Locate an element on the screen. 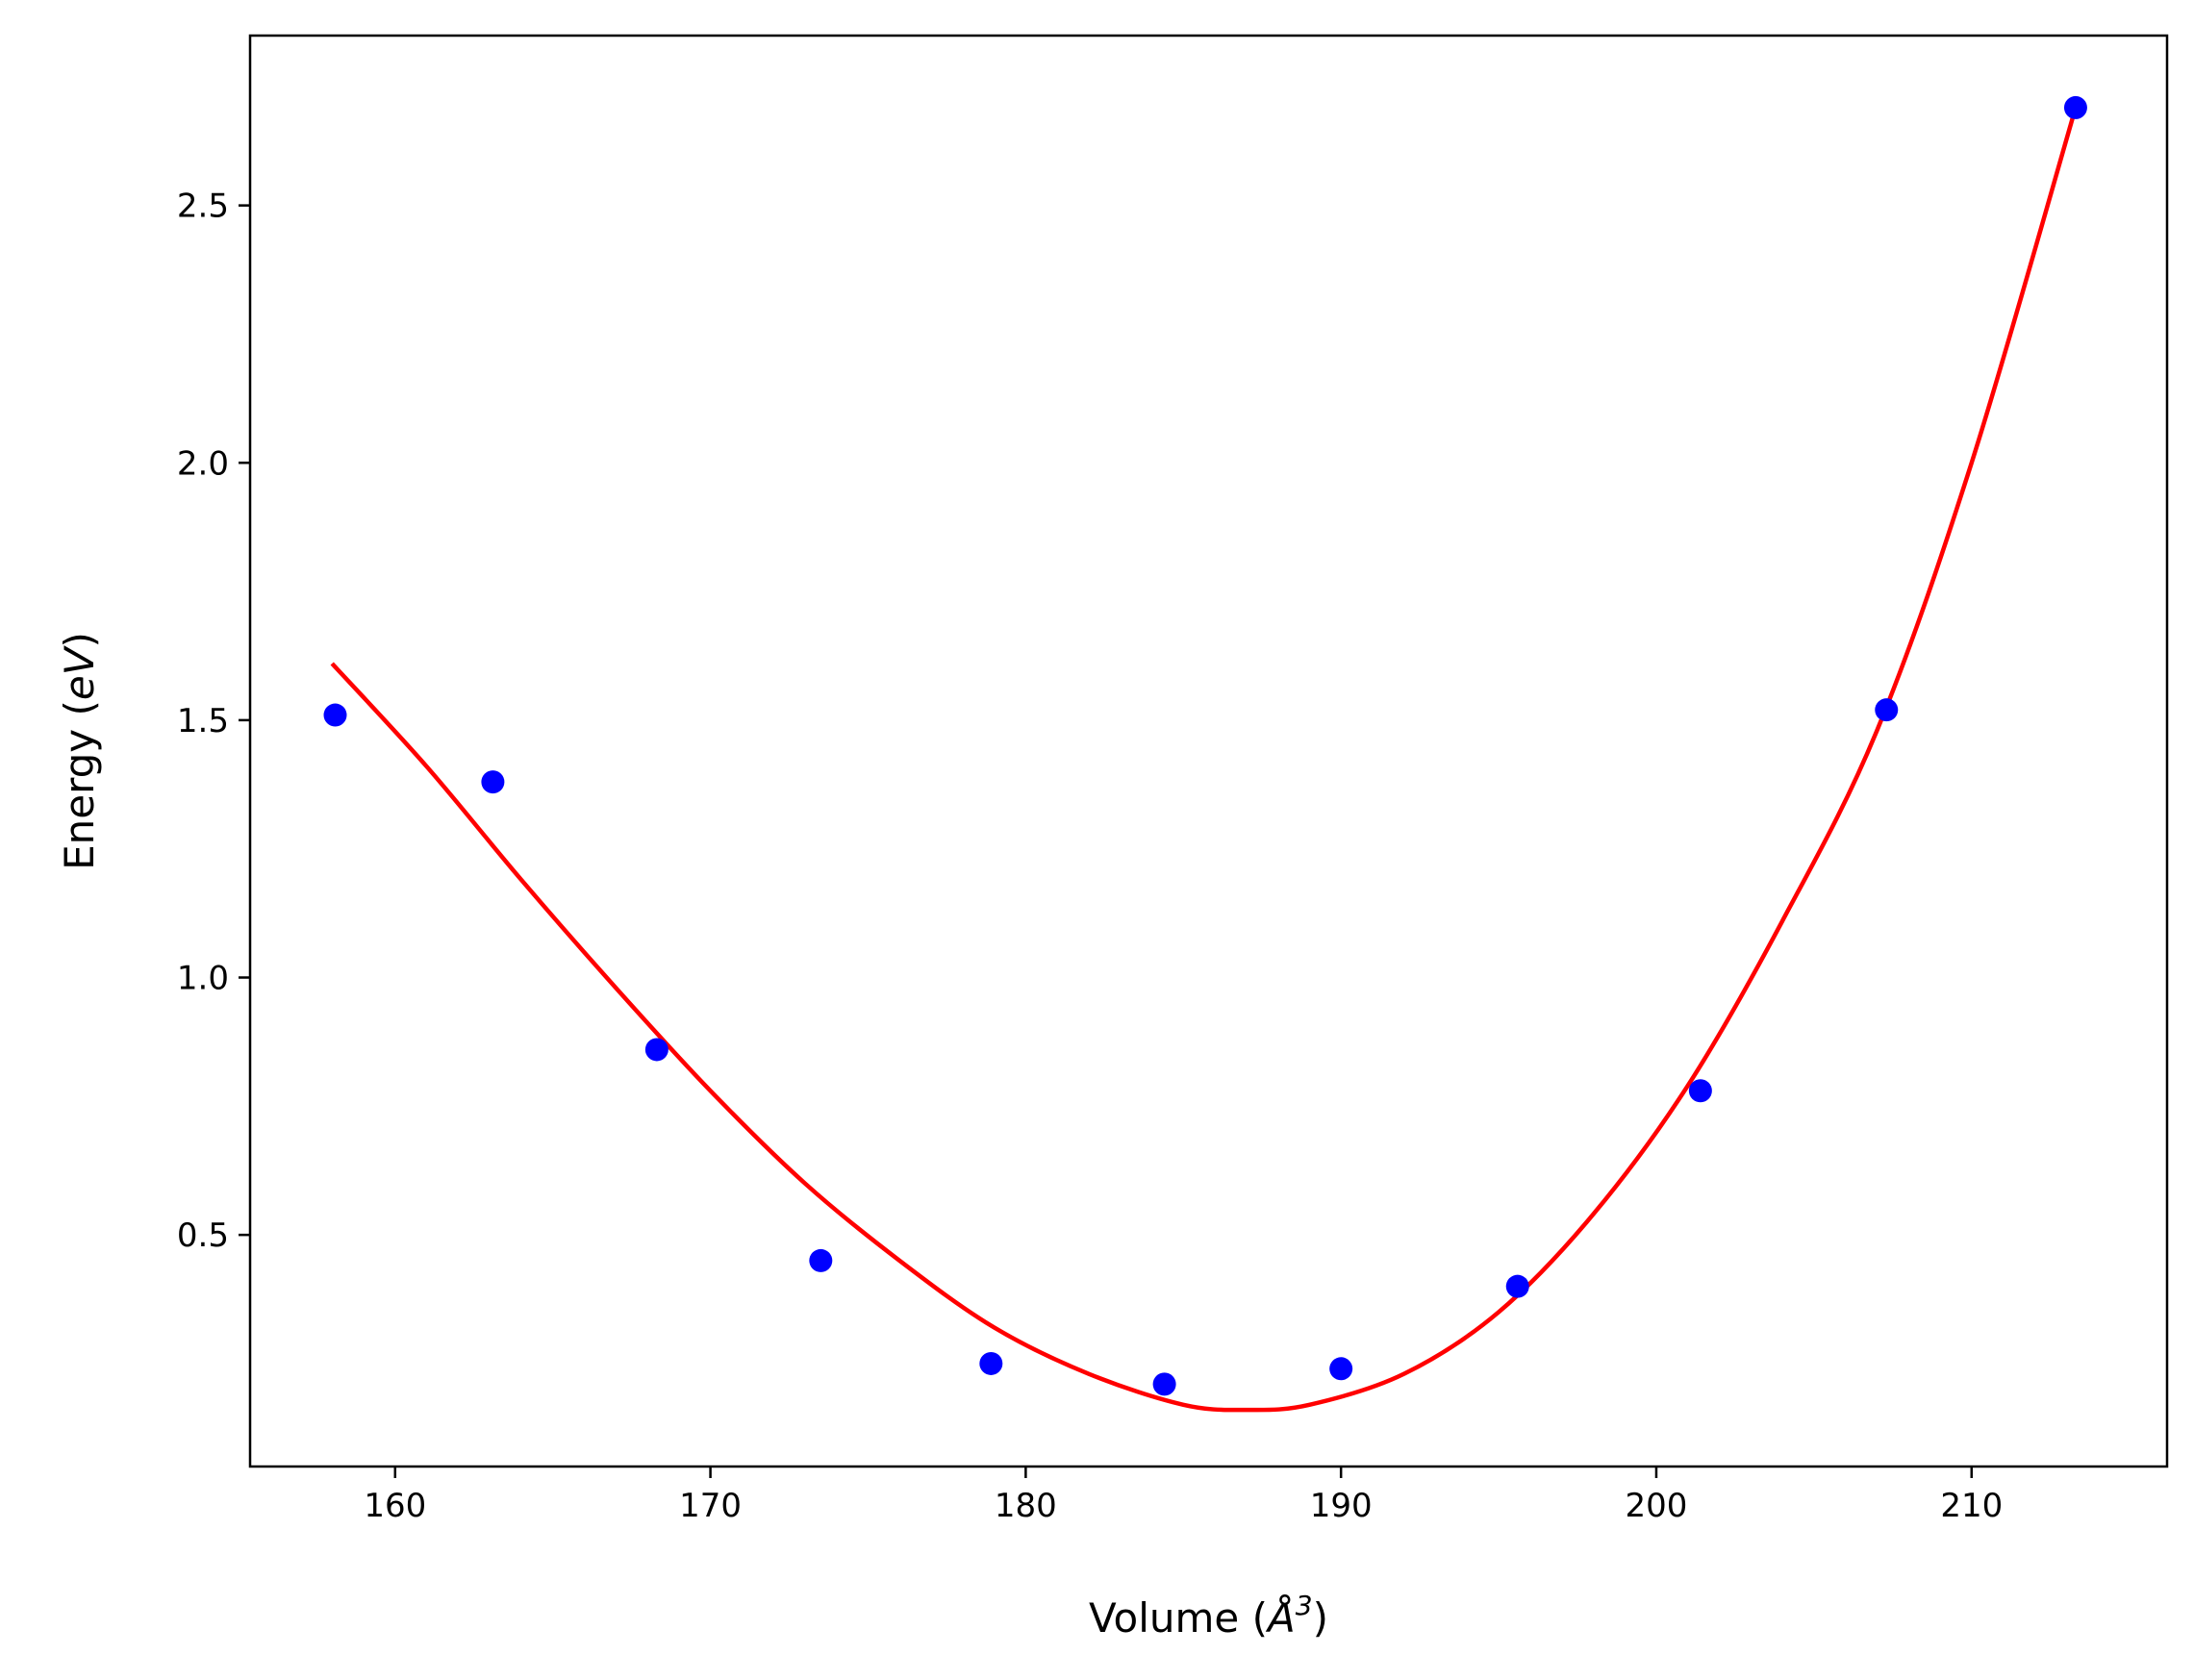  x-axis-label-exponent: 3 is located at coordinates (1304, 1605).